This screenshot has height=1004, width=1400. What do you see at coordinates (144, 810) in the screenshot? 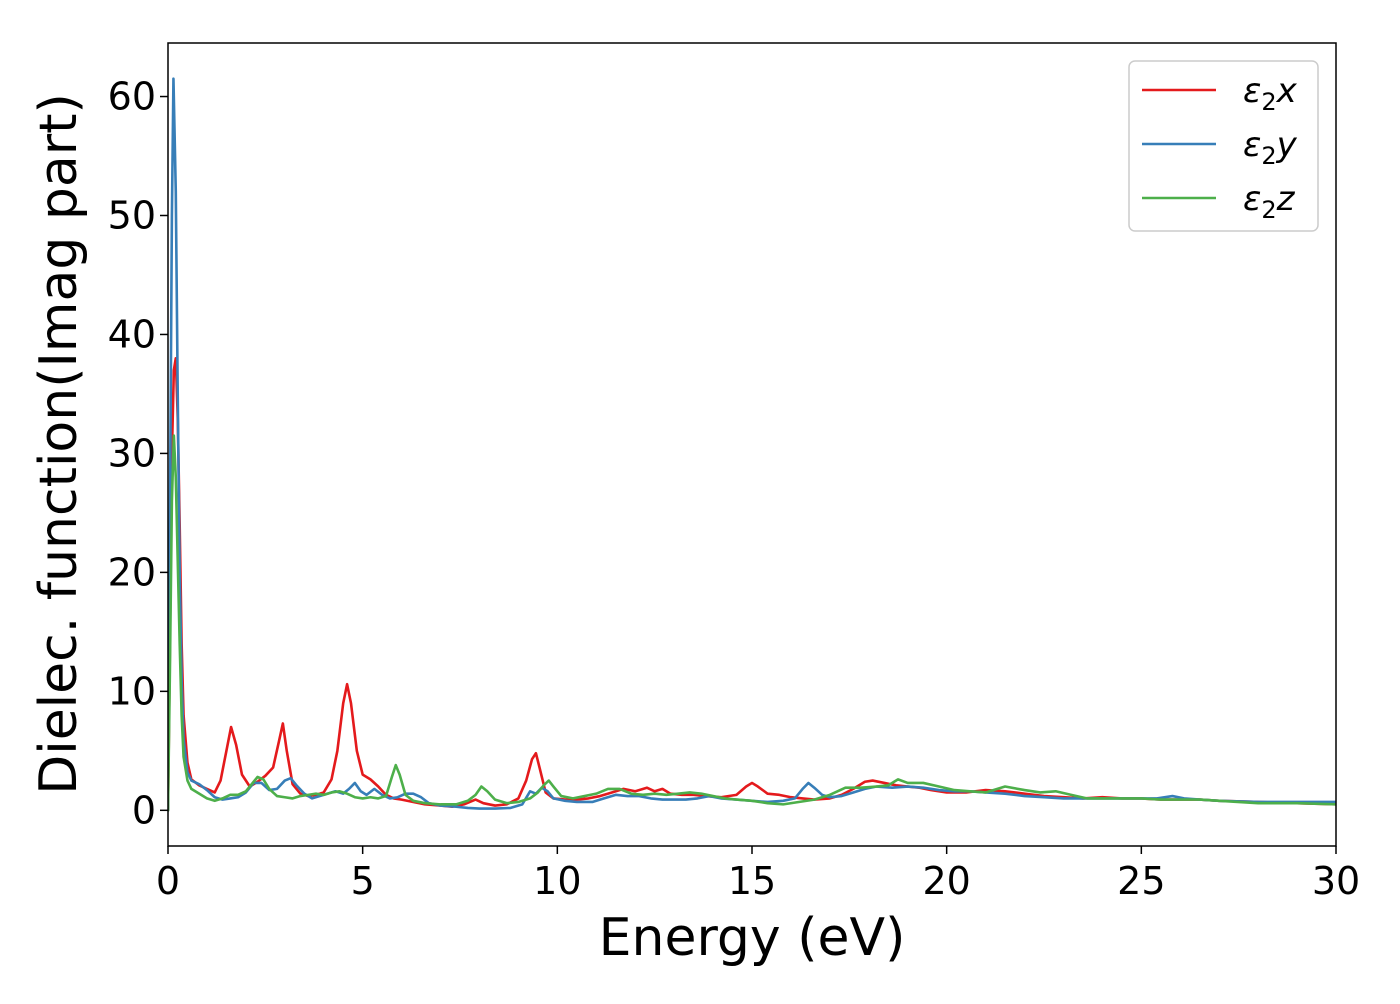
I see `y-tick-label: 0` at bounding box center [144, 810].